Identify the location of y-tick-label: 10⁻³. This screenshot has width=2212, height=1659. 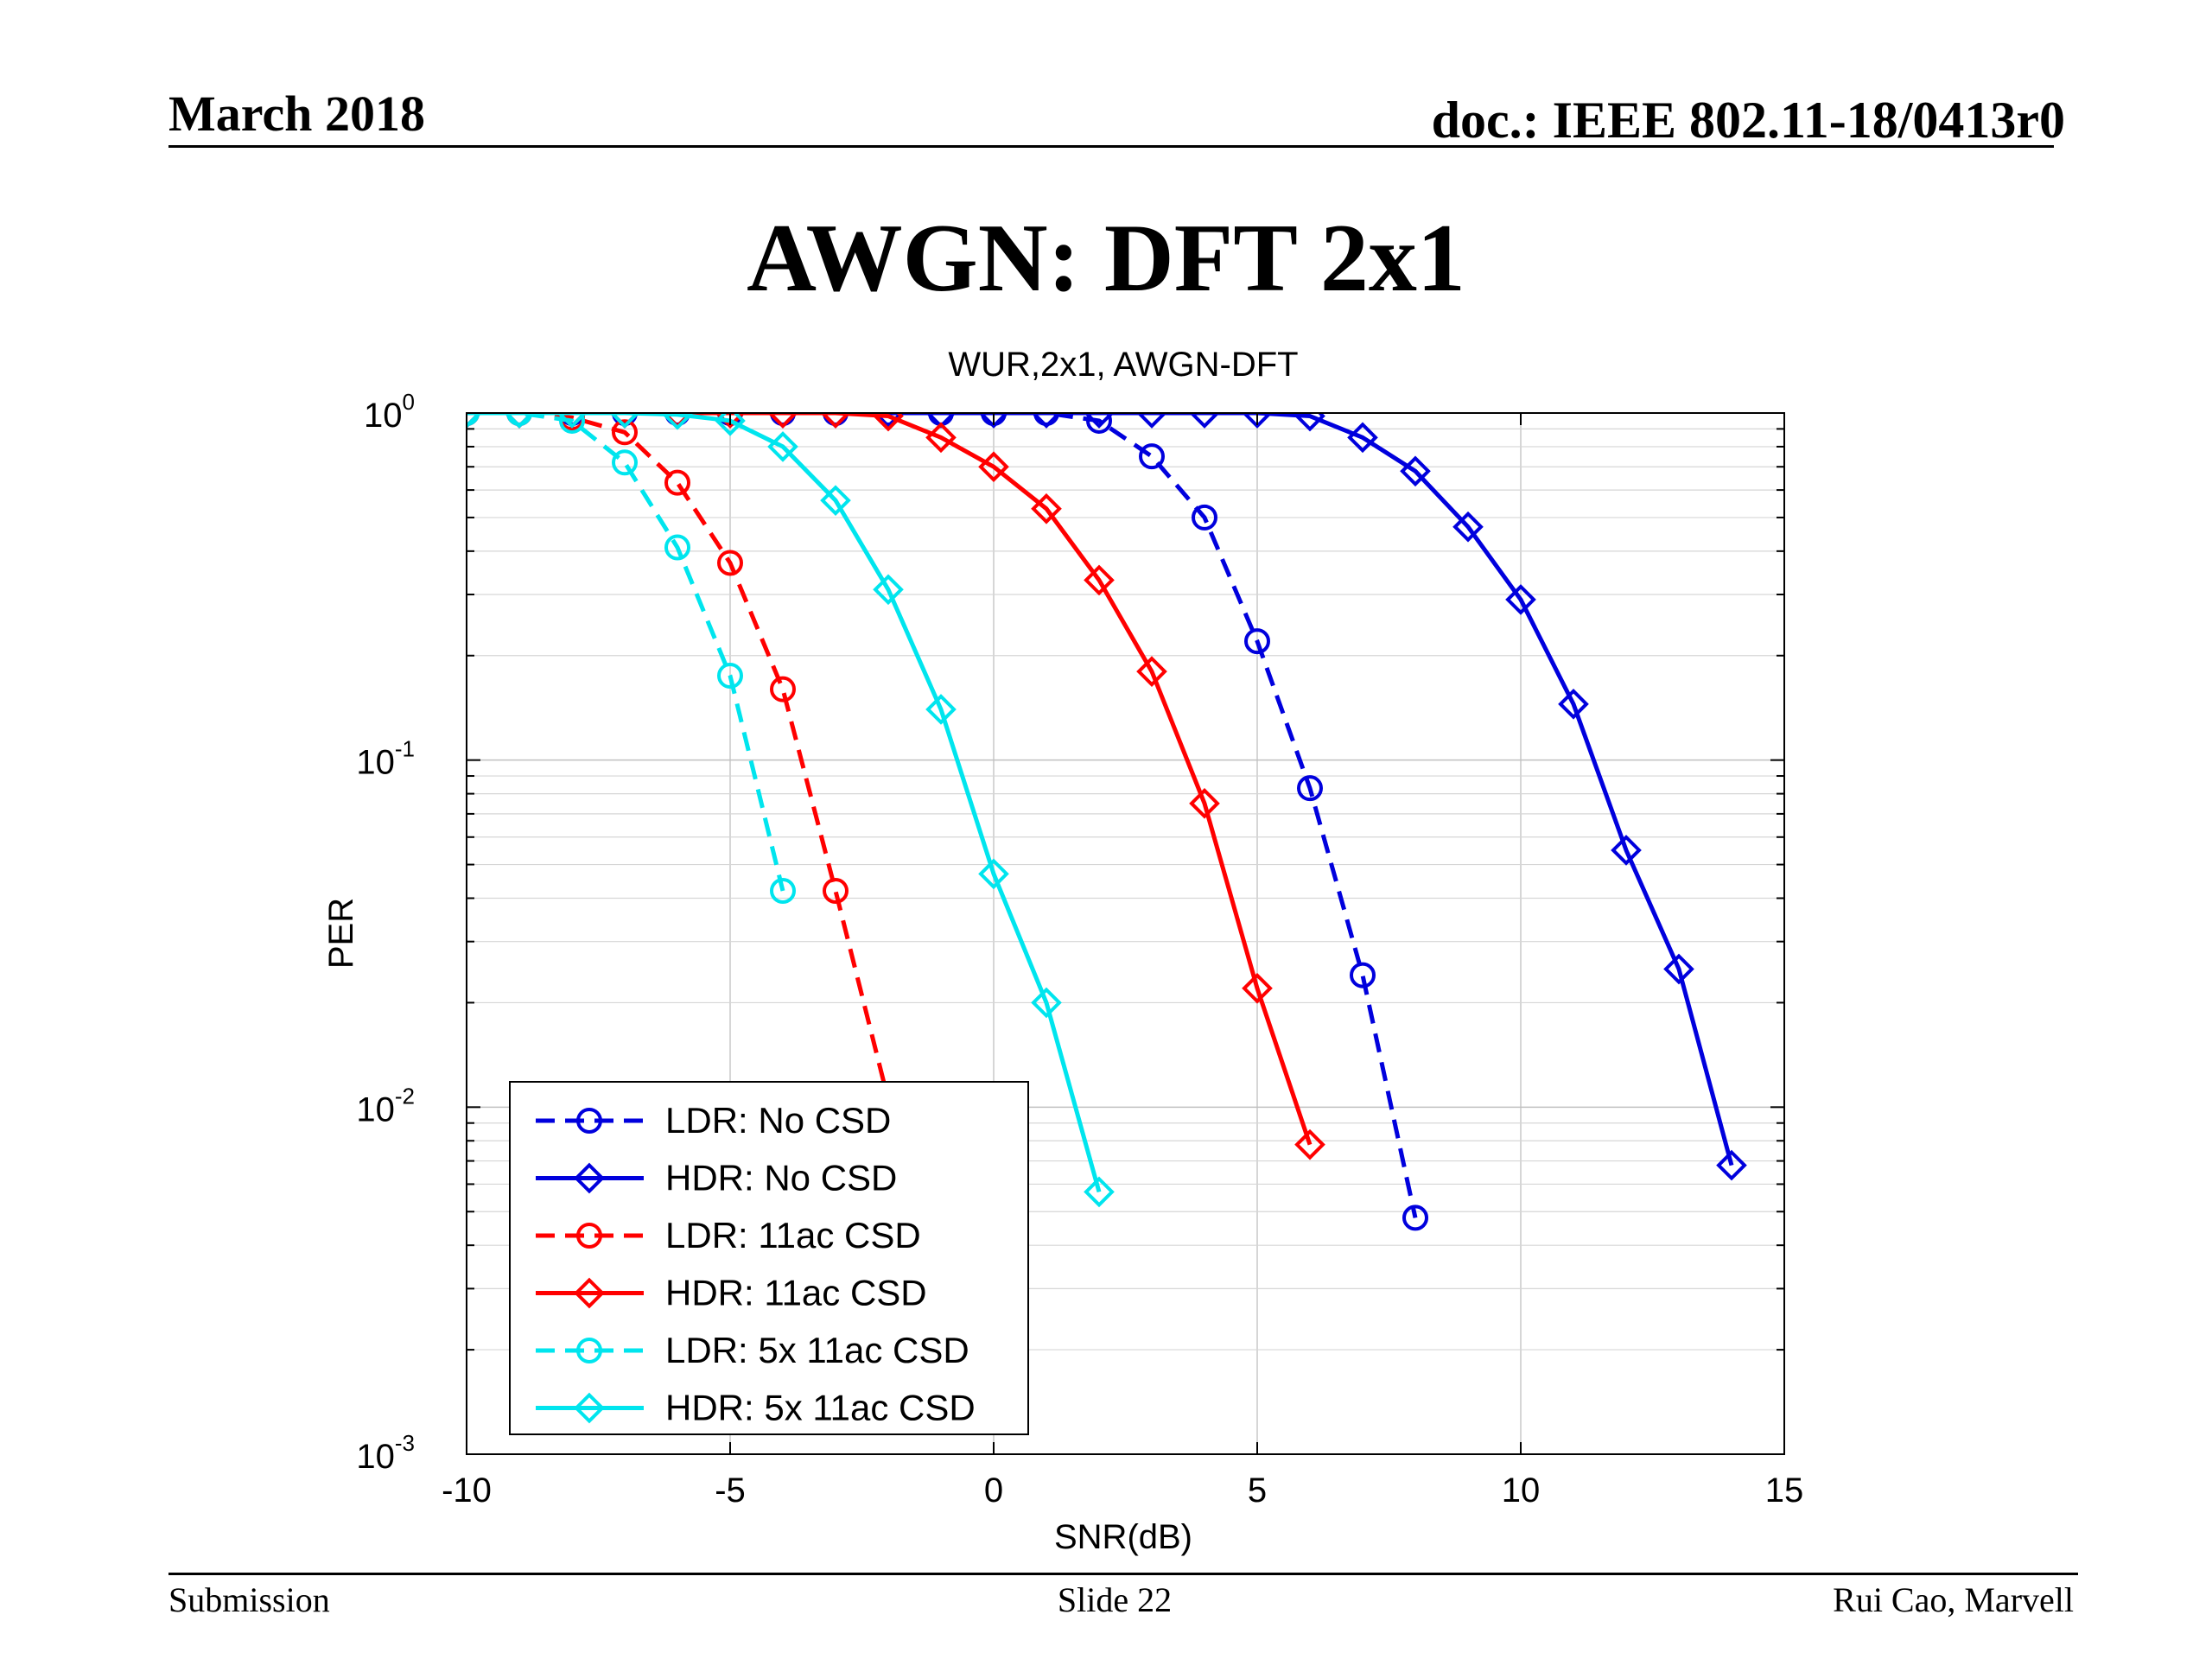
(385, 1453).